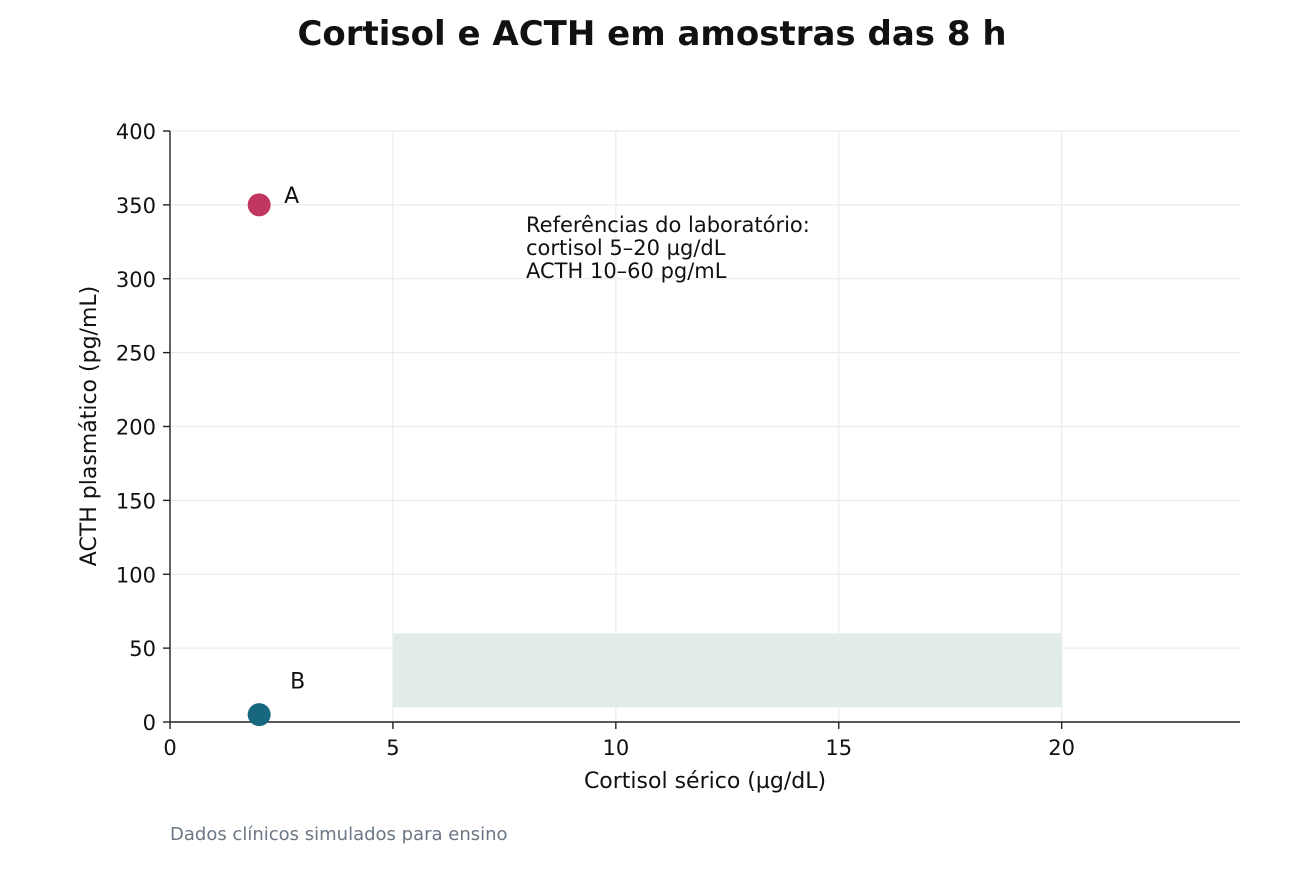 The image size is (1305, 870). I want to click on annotation-line-2: cortisol 5–20 µg/dL, so click(626, 248).